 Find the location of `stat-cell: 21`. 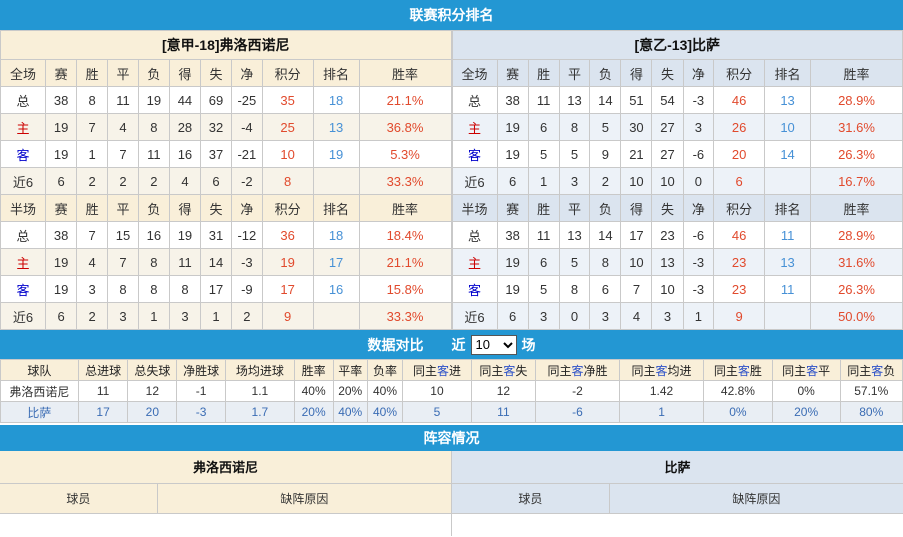

stat-cell: 21 is located at coordinates (636, 154).